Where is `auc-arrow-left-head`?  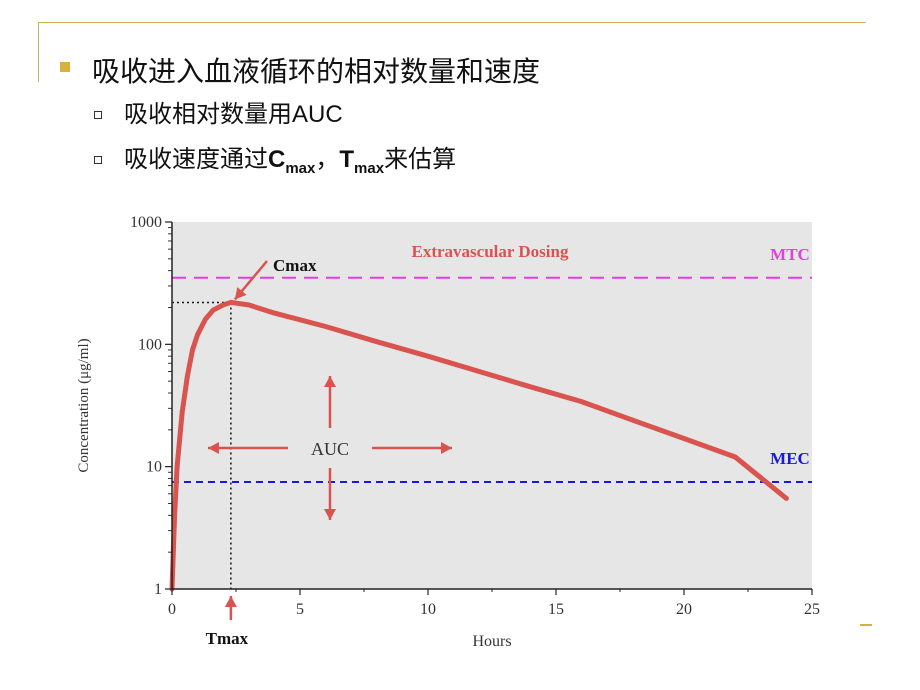
auc-arrow-left-head is located at coordinates (213, 448).